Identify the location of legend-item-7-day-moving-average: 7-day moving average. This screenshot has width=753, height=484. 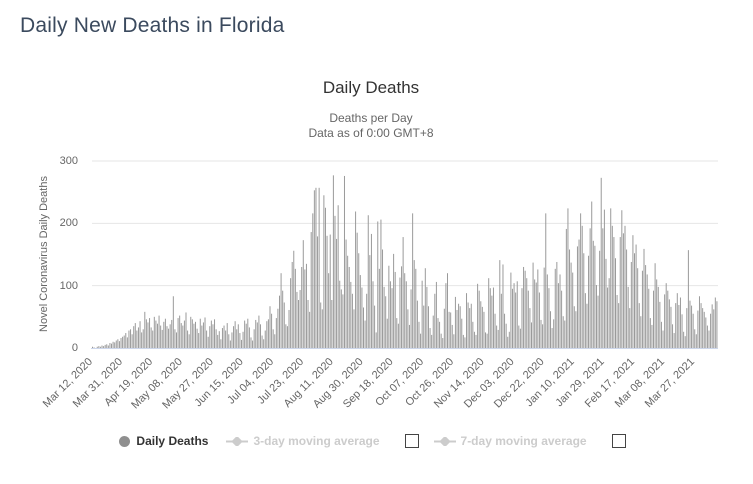
(510, 441).